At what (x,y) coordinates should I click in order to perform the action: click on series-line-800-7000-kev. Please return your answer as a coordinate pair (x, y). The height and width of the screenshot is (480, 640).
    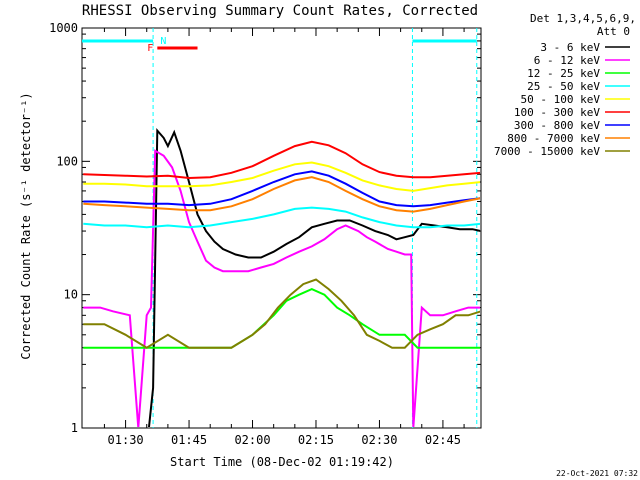
    Looking at the image, I should click on (281, 194).